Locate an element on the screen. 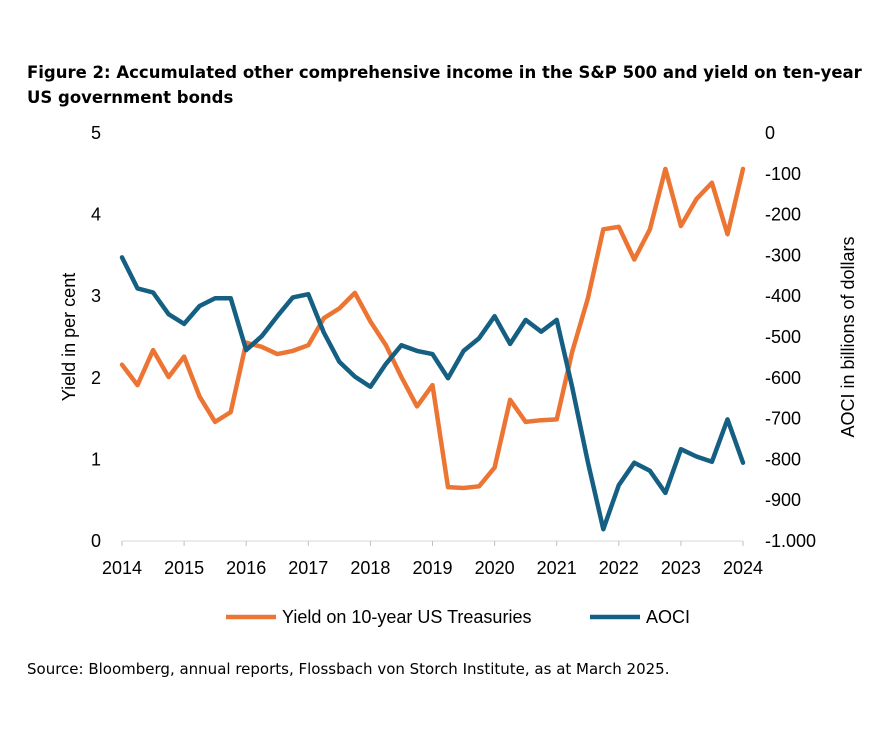 This screenshot has width=877, height=752. y-left-tick-label: 3 is located at coordinates (96, 296).